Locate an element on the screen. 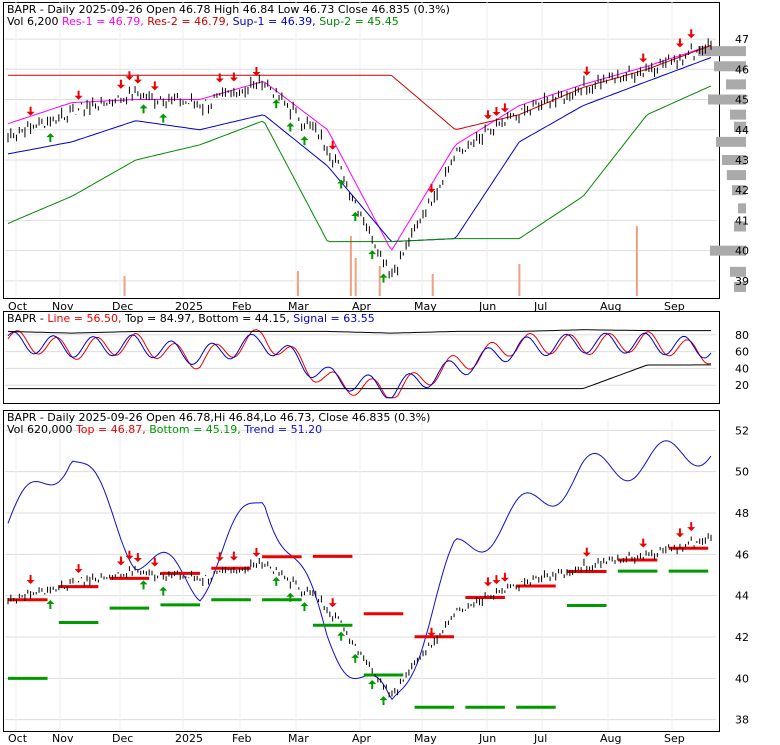 This screenshot has height=745, width=780. sup2-label: Sup-2 = 45.45 is located at coordinates (359, 21).